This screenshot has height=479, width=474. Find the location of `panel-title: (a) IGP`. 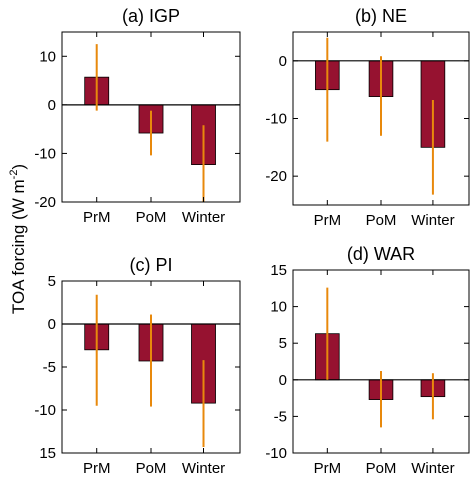

panel-title: (a) IGP is located at coordinates (151, 16).